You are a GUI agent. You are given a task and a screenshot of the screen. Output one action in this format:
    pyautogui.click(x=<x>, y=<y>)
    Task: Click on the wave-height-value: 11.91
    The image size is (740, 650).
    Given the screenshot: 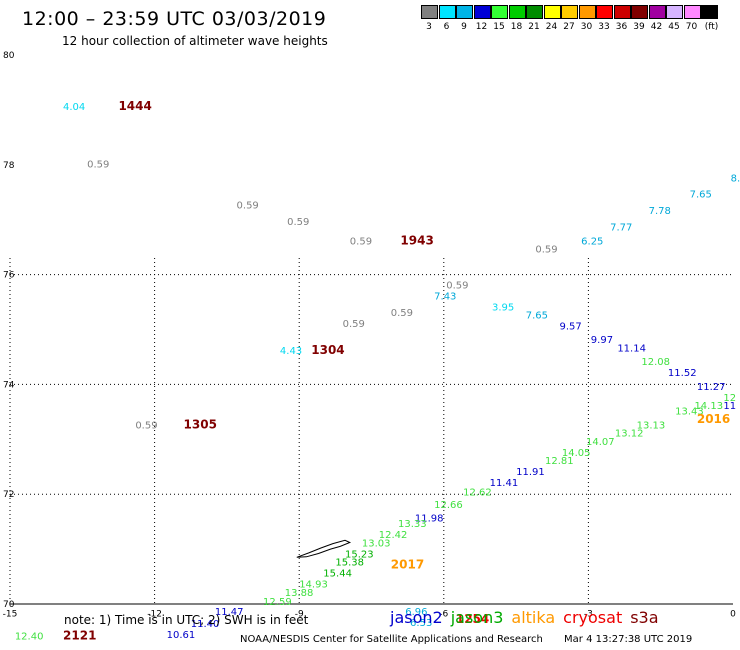 What is the action you would take?
    pyautogui.click(x=530, y=472)
    